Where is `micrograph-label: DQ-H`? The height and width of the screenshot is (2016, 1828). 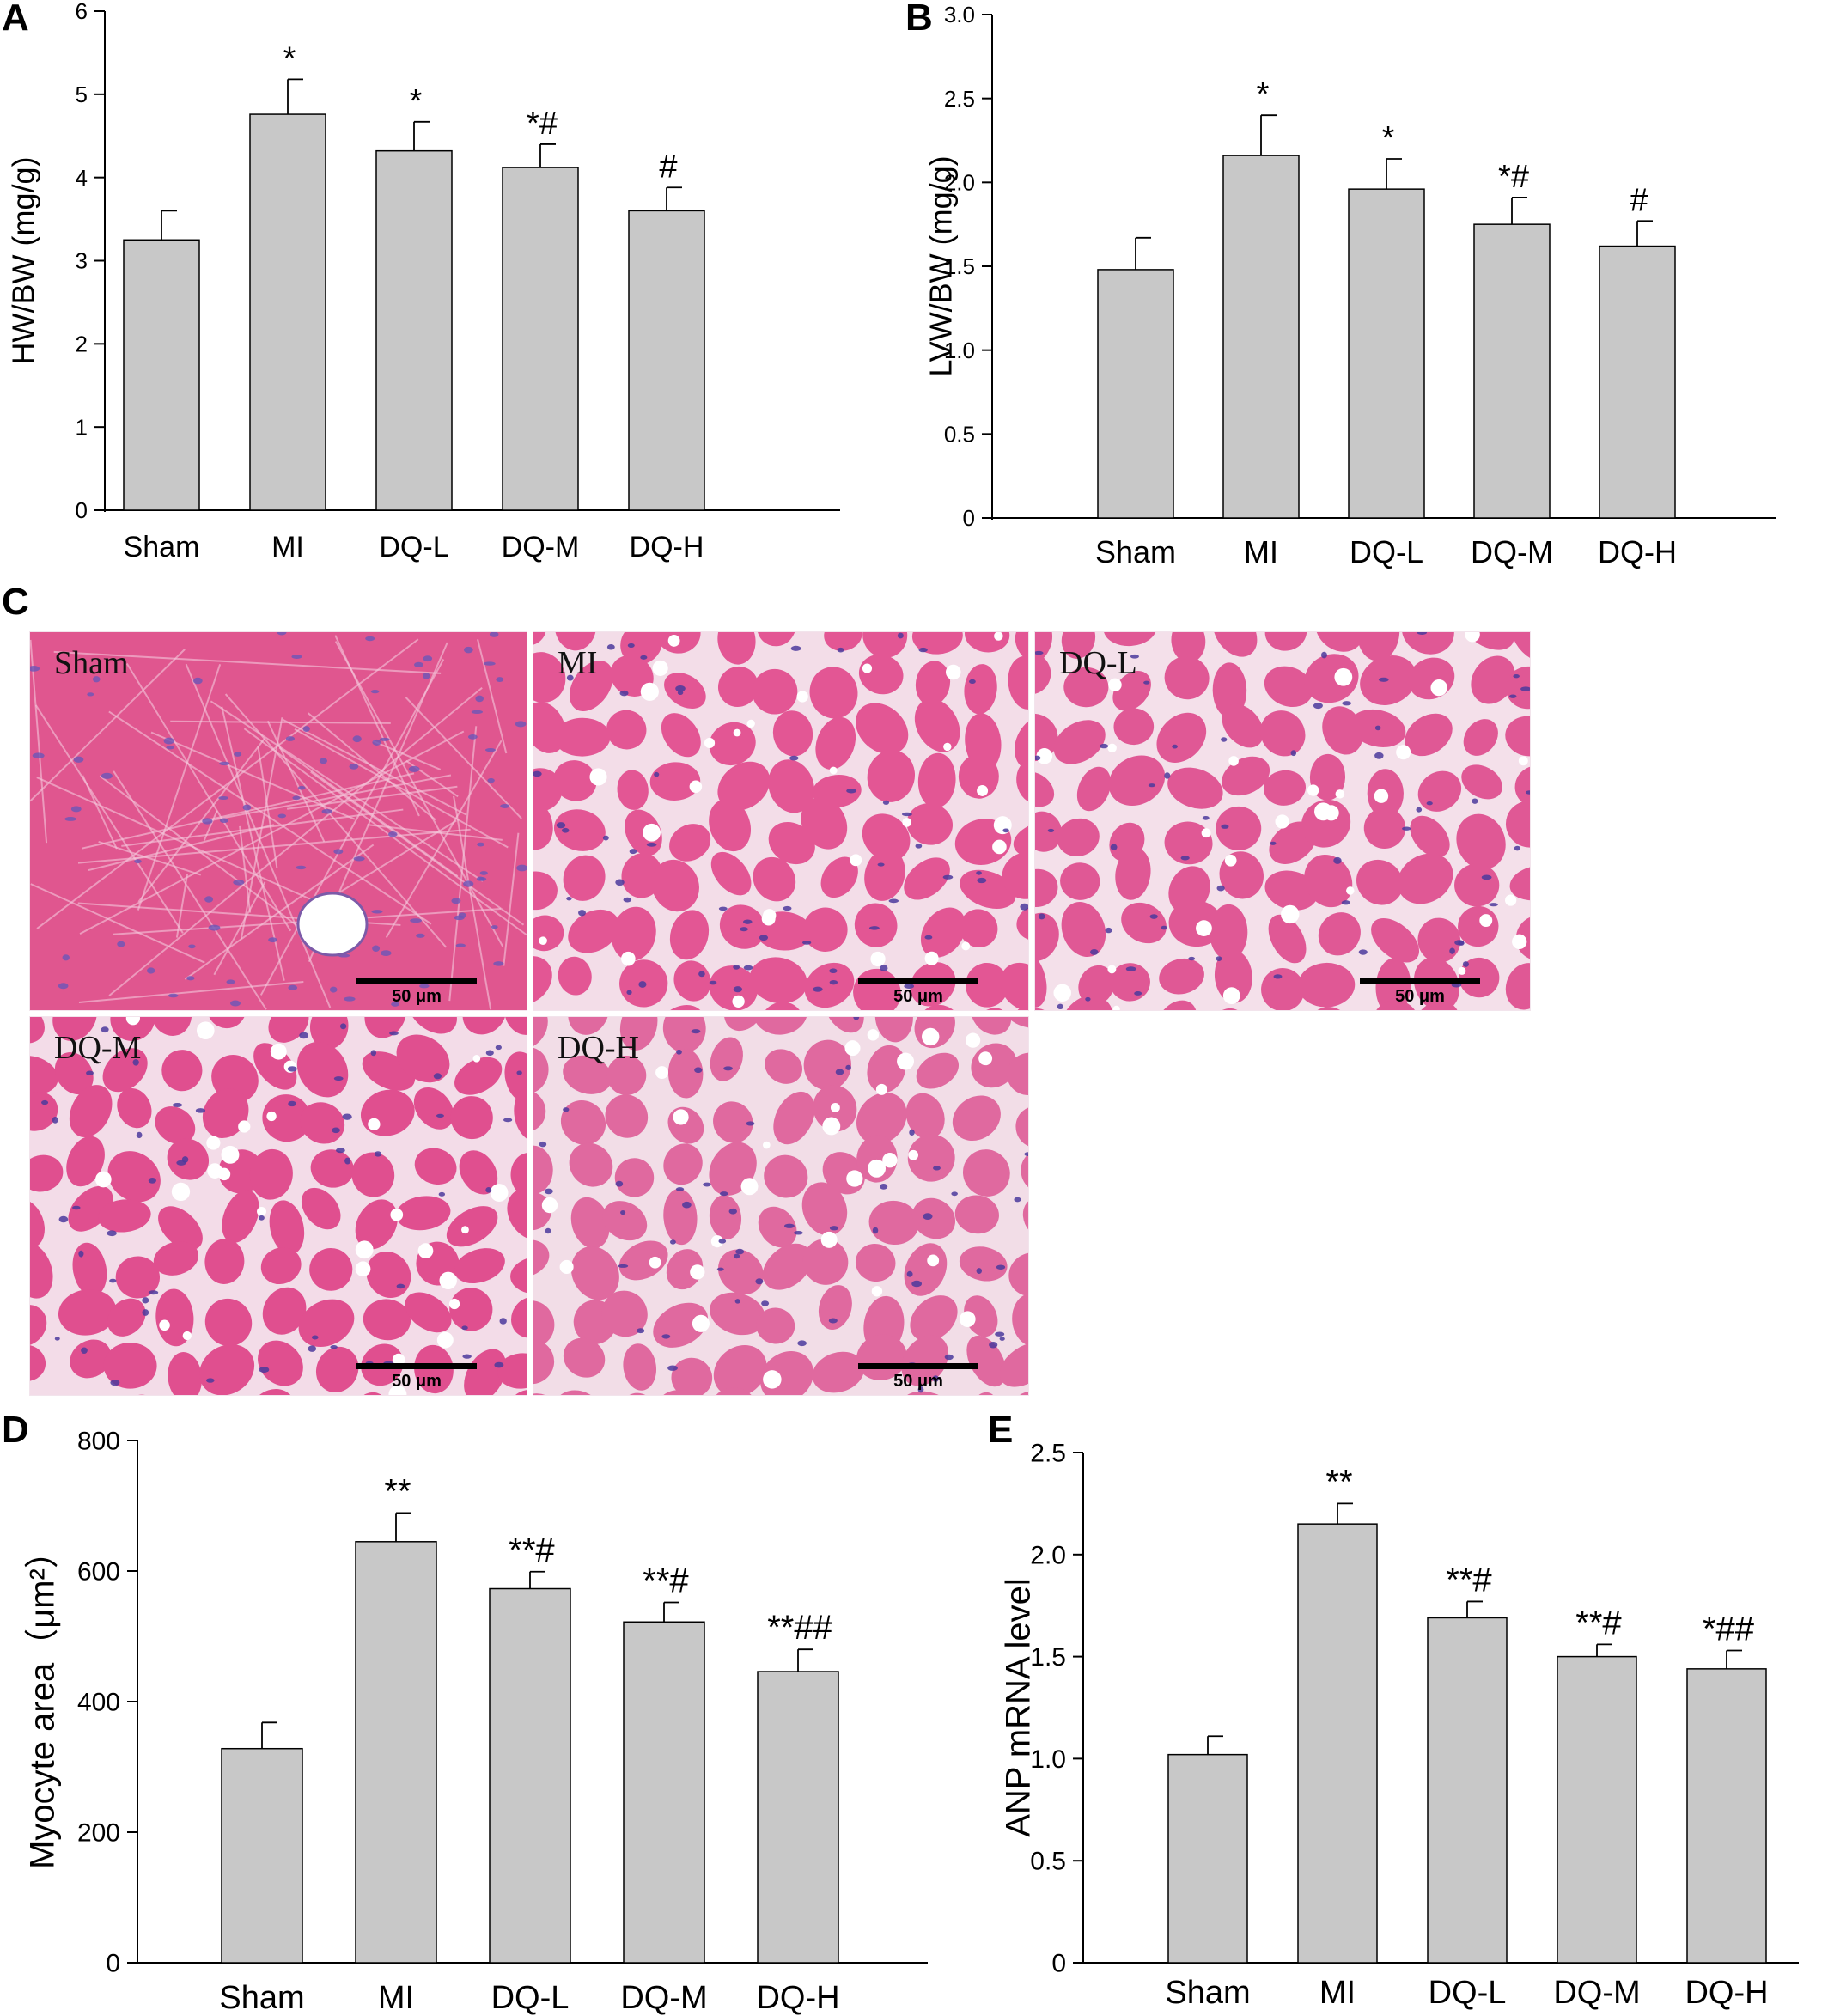
micrograph-label: DQ-H is located at coordinates (598, 1048).